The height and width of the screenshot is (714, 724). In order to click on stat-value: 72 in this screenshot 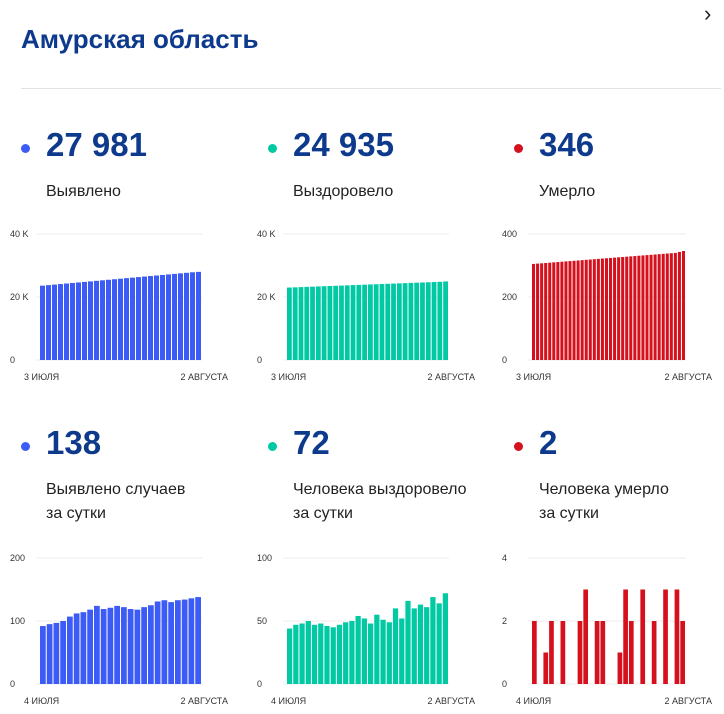, I will do `click(311, 442)`.